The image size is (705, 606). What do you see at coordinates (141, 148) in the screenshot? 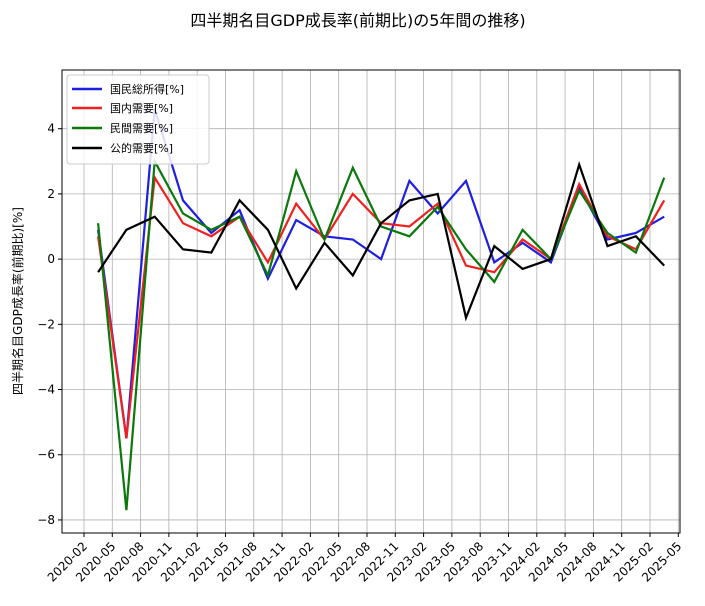
I see `legend-label-public-demand: 公的需要[%]` at bounding box center [141, 148].